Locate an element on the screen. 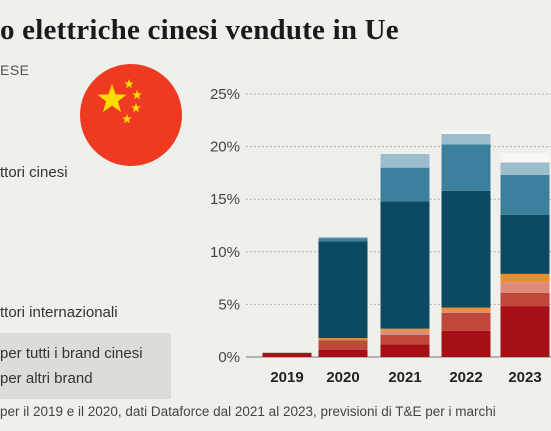 The width and height of the screenshot is (551, 431). flag-circle is located at coordinates (131, 115).